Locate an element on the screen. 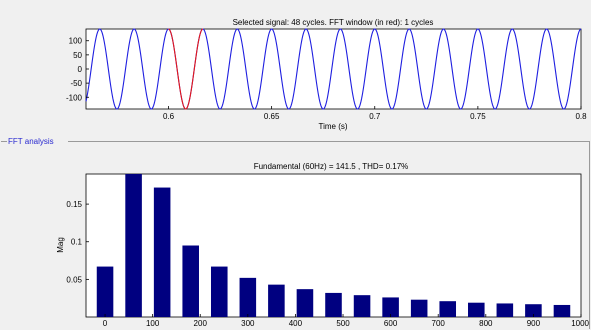 Image resolution: width=591 pixels, height=330 pixels. fft-ytick-label: 0.05 is located at coordinates (74, 279).